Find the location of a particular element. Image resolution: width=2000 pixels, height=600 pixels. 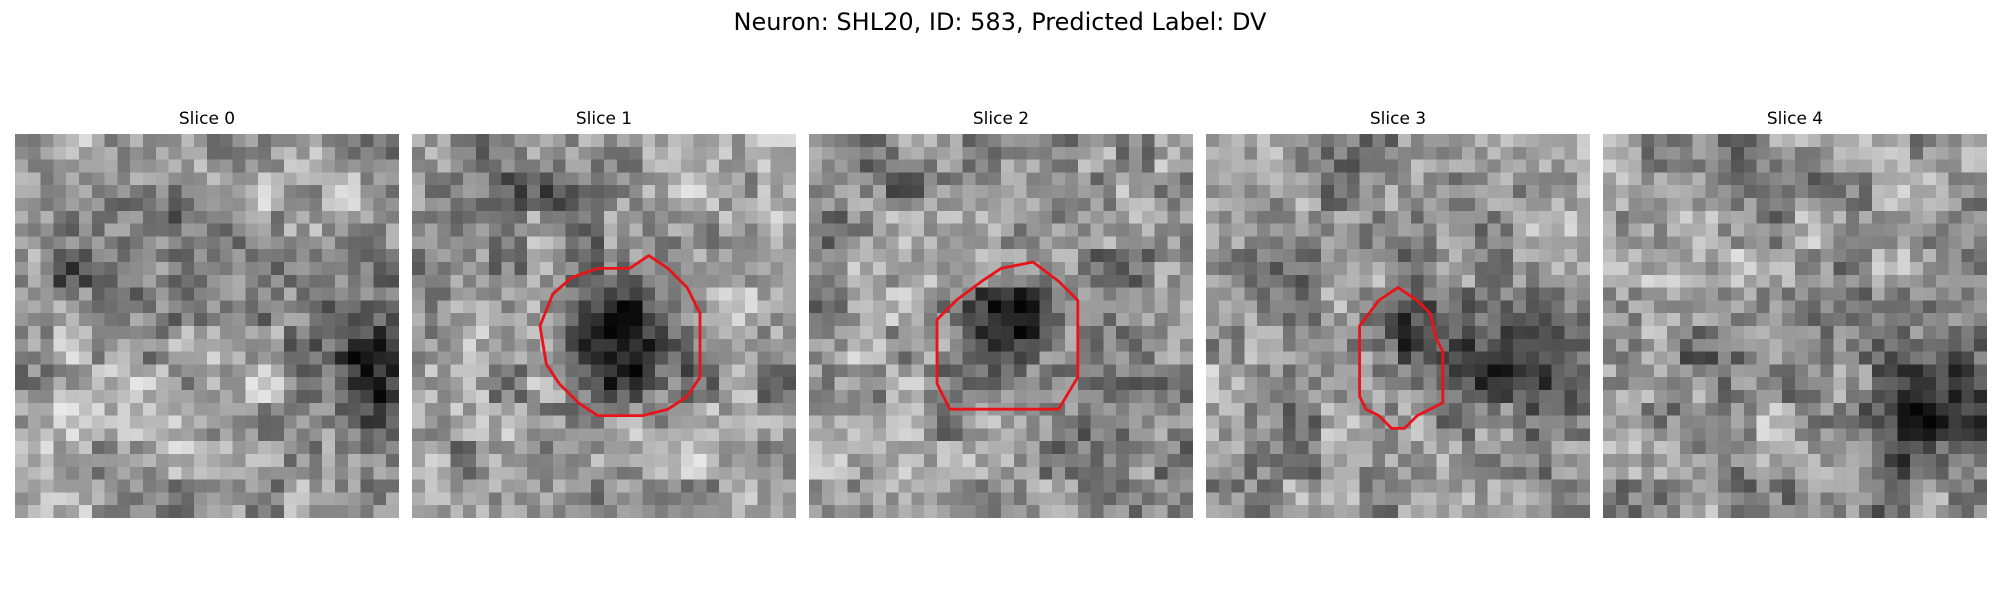

slice-title-1: Slice 1 is located at coordinates (604, 119).